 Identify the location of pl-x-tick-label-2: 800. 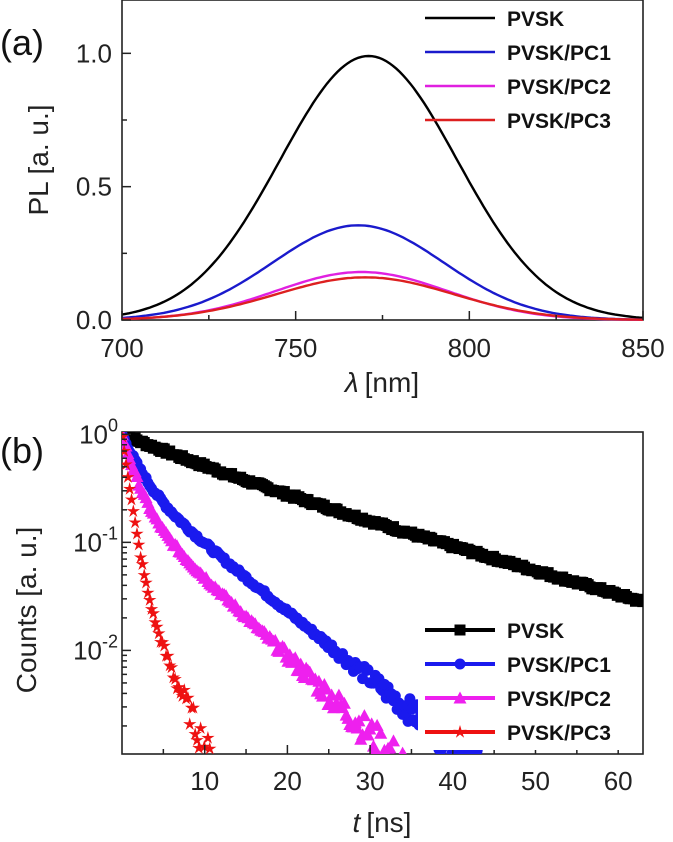
(469, 348).